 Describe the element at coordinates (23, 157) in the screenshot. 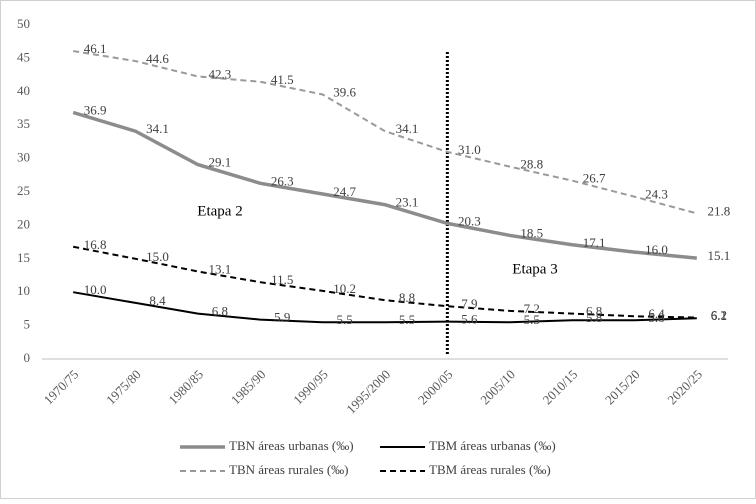

I see `y-tick-label: 30` at that location.